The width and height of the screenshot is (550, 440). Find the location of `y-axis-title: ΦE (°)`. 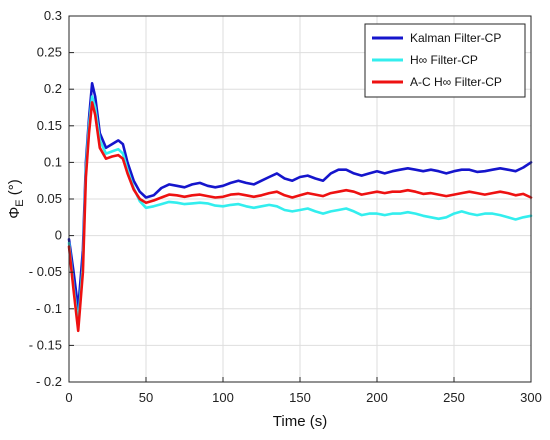

y-axis-title: ΦE (°) is located at coordinates (16, 198).